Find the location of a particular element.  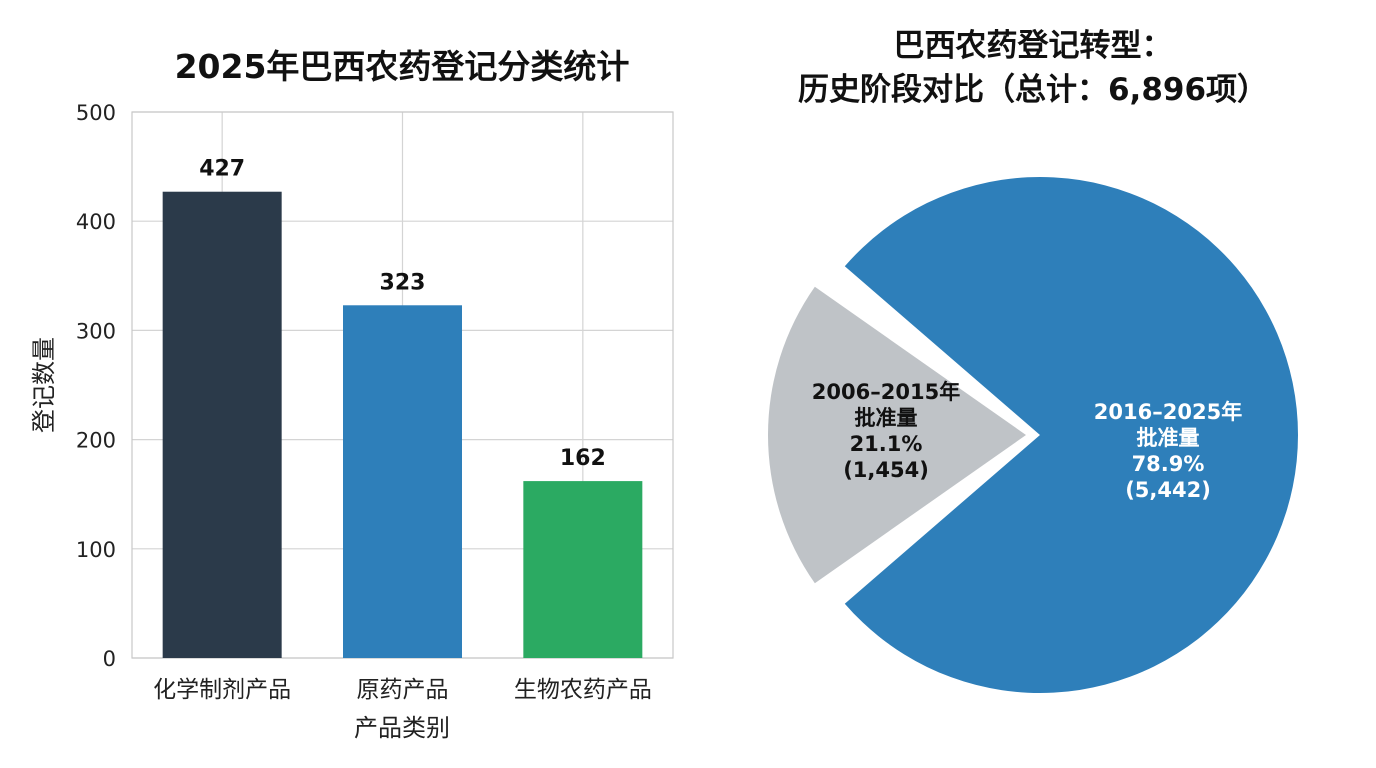

y-tick-label: 100 is located at coordinates (96, 550).